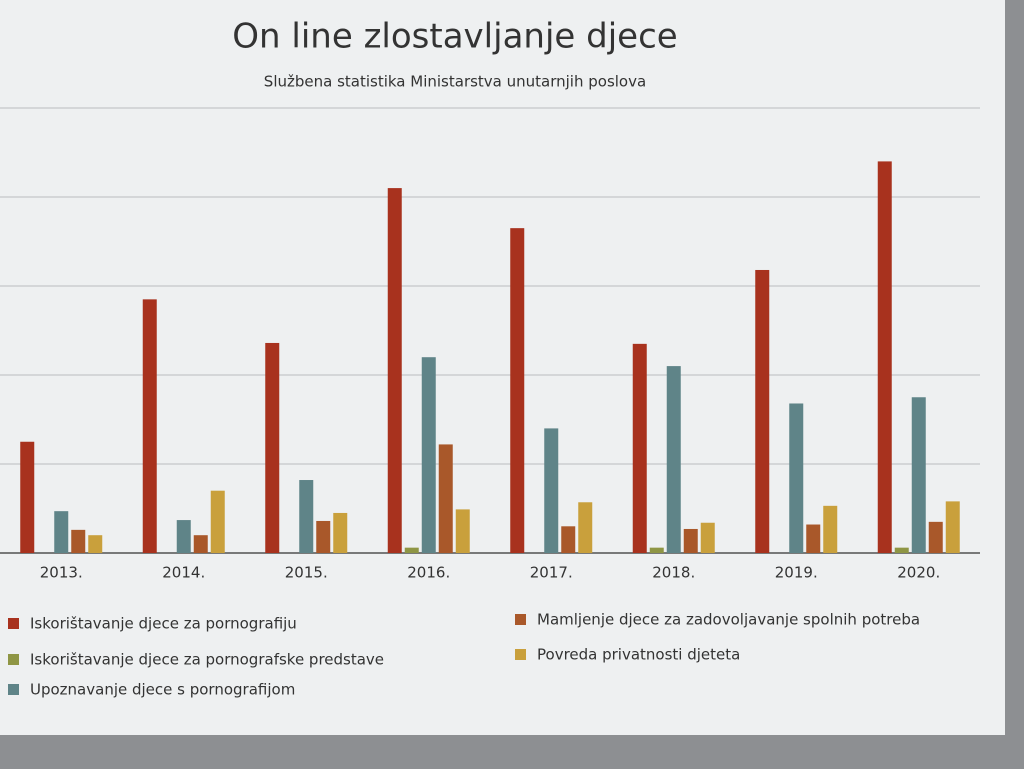 This screenshot has height=769, width=1024. What do you see at coordinates (796, 573) in the screenshot?
I see `x-tick-label: 2019.` at bounding box center [796, 573].